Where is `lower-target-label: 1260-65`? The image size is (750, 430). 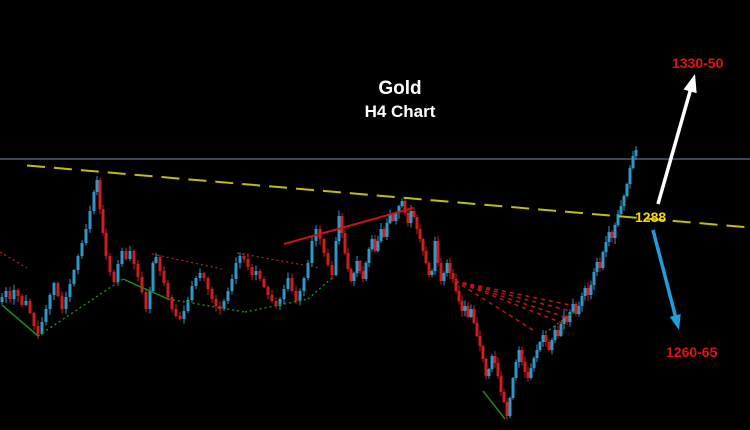 lower-target-label: 1260-65 is located at coordinates (692, 352).